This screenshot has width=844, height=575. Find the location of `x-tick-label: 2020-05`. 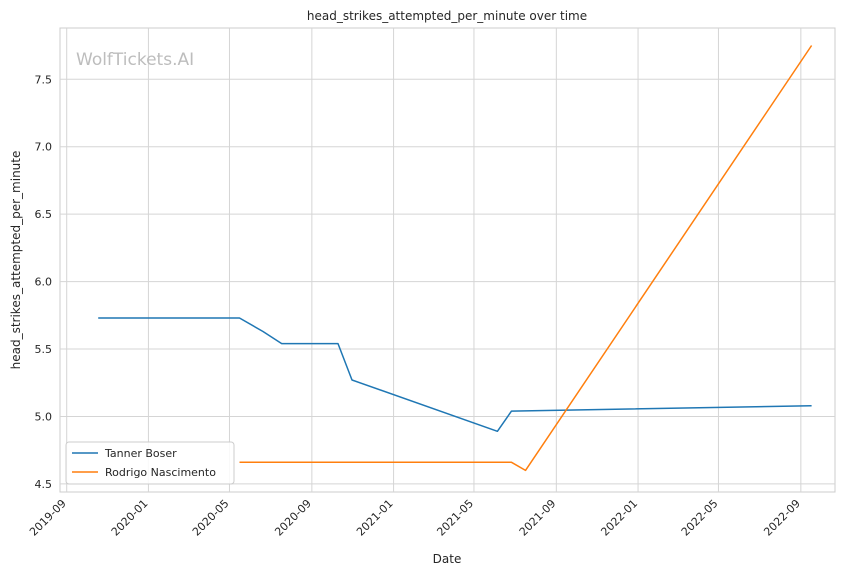

x-tick-label: 2020-05 is located at coordinates (211, 518).